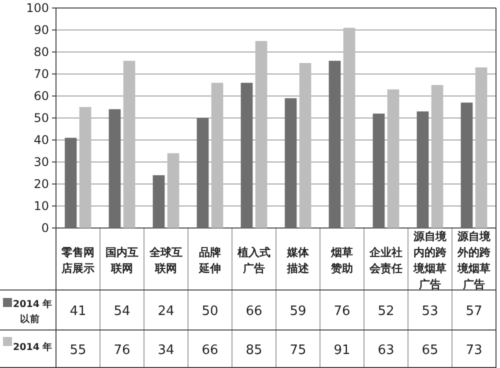 The height and width of the screenshot is (368, 500). I want to click on y-tick-label: 70, so click(41, 74).